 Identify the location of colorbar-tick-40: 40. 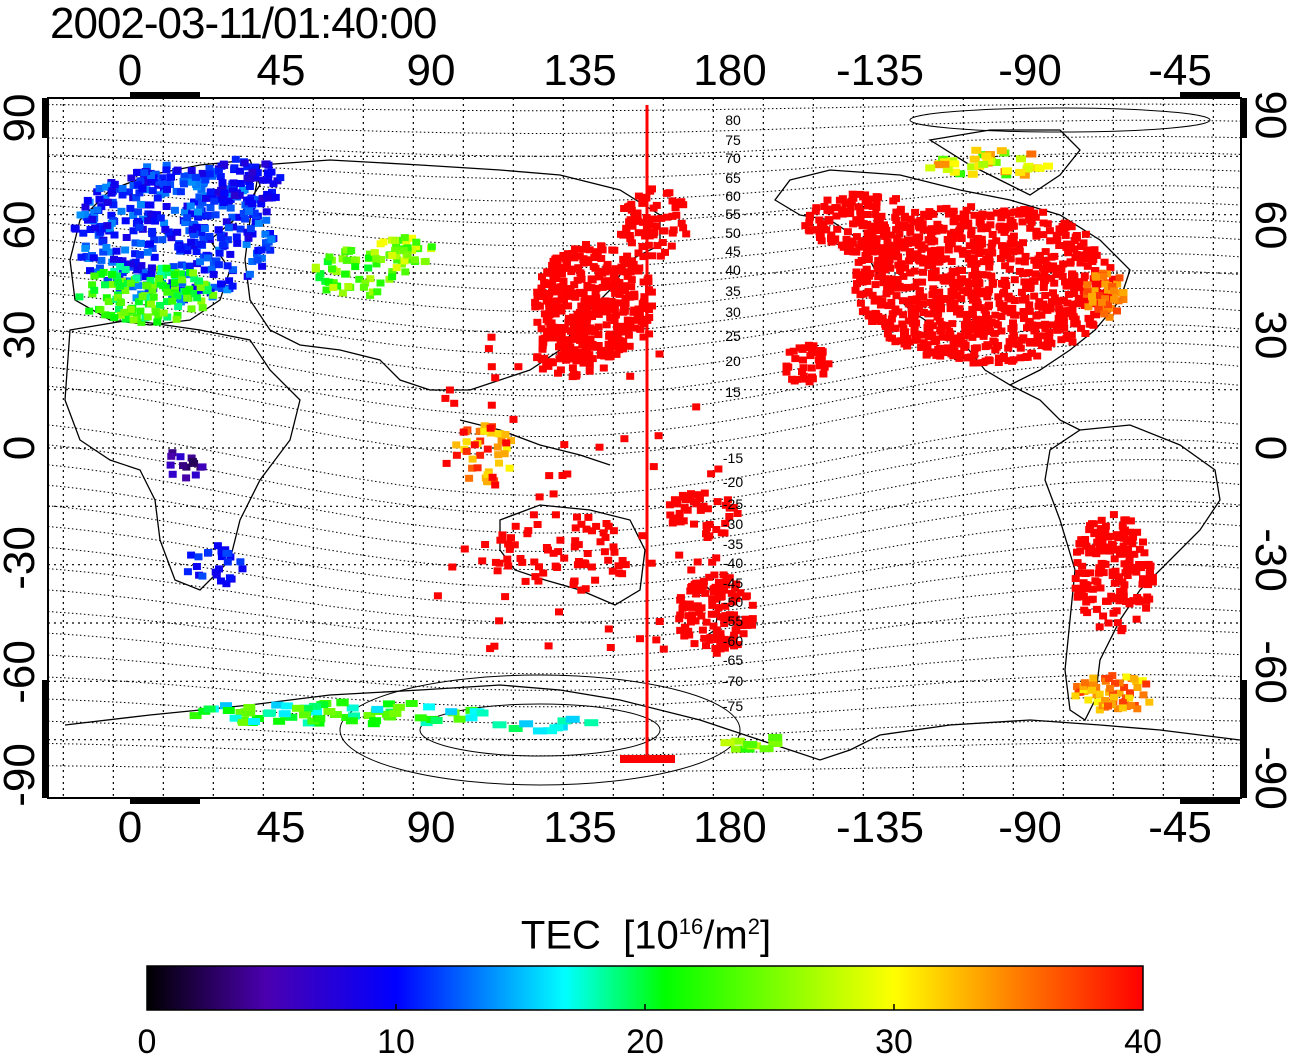
(1143, 1040).